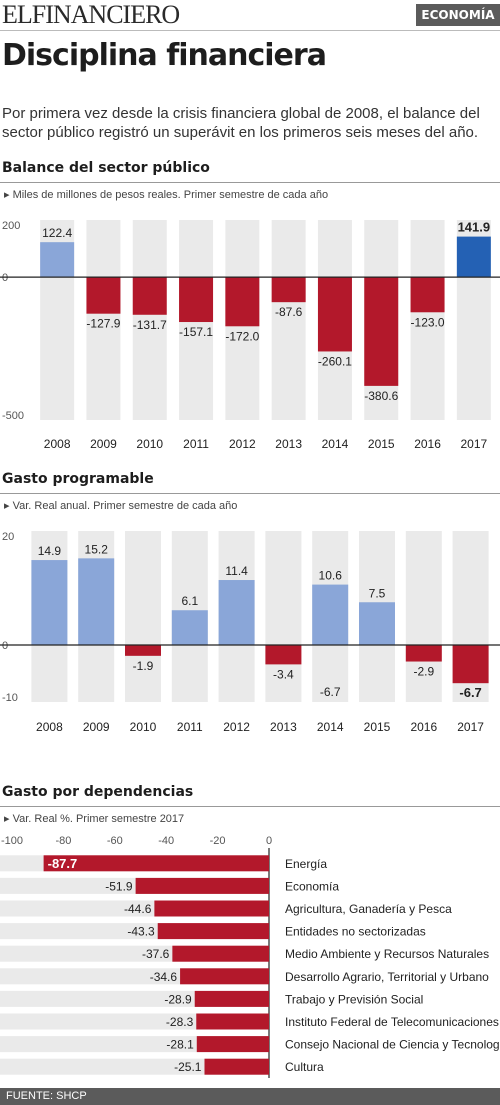  What do you see at coordinates (5, 646) in the screenshot?
I see `gasto-ytick-label: 0` at bounding box center [5, 646].